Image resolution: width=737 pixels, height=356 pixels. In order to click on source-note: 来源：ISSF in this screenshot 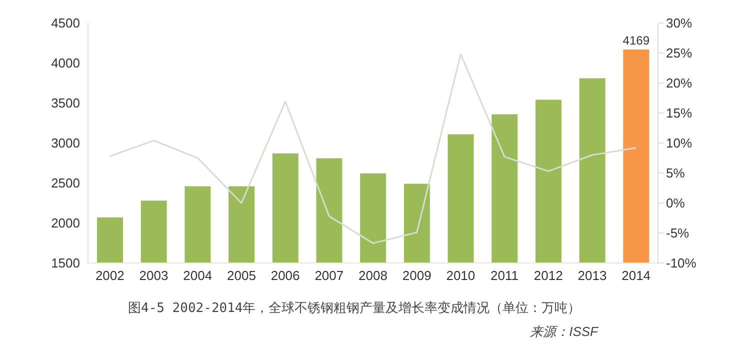, I will do `click(563, 332)`.